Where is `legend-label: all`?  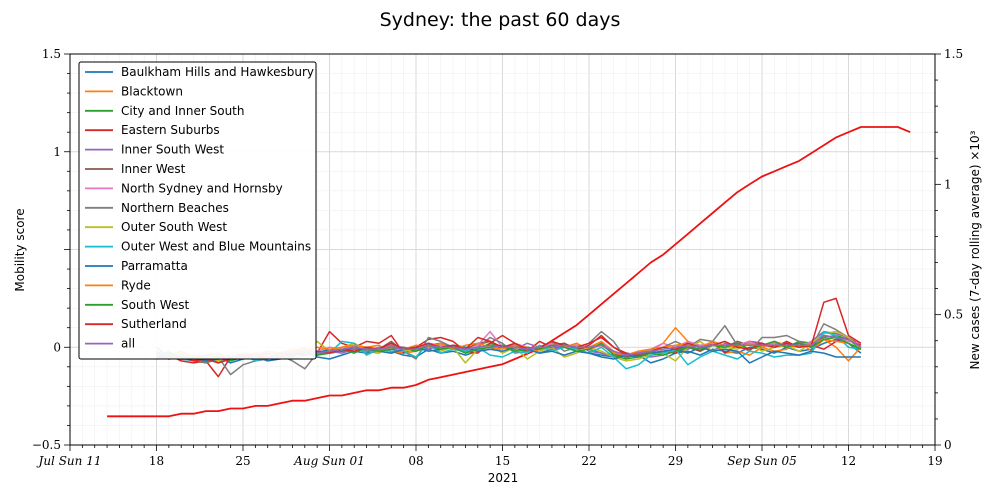
legend-label: all is located at coordinates (128, 344).